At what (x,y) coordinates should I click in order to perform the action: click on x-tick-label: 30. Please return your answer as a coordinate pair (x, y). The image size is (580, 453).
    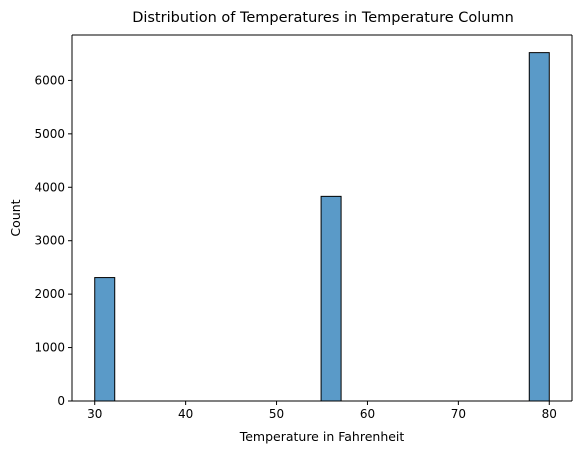
    Looking at the image, I should click on (94, 414).